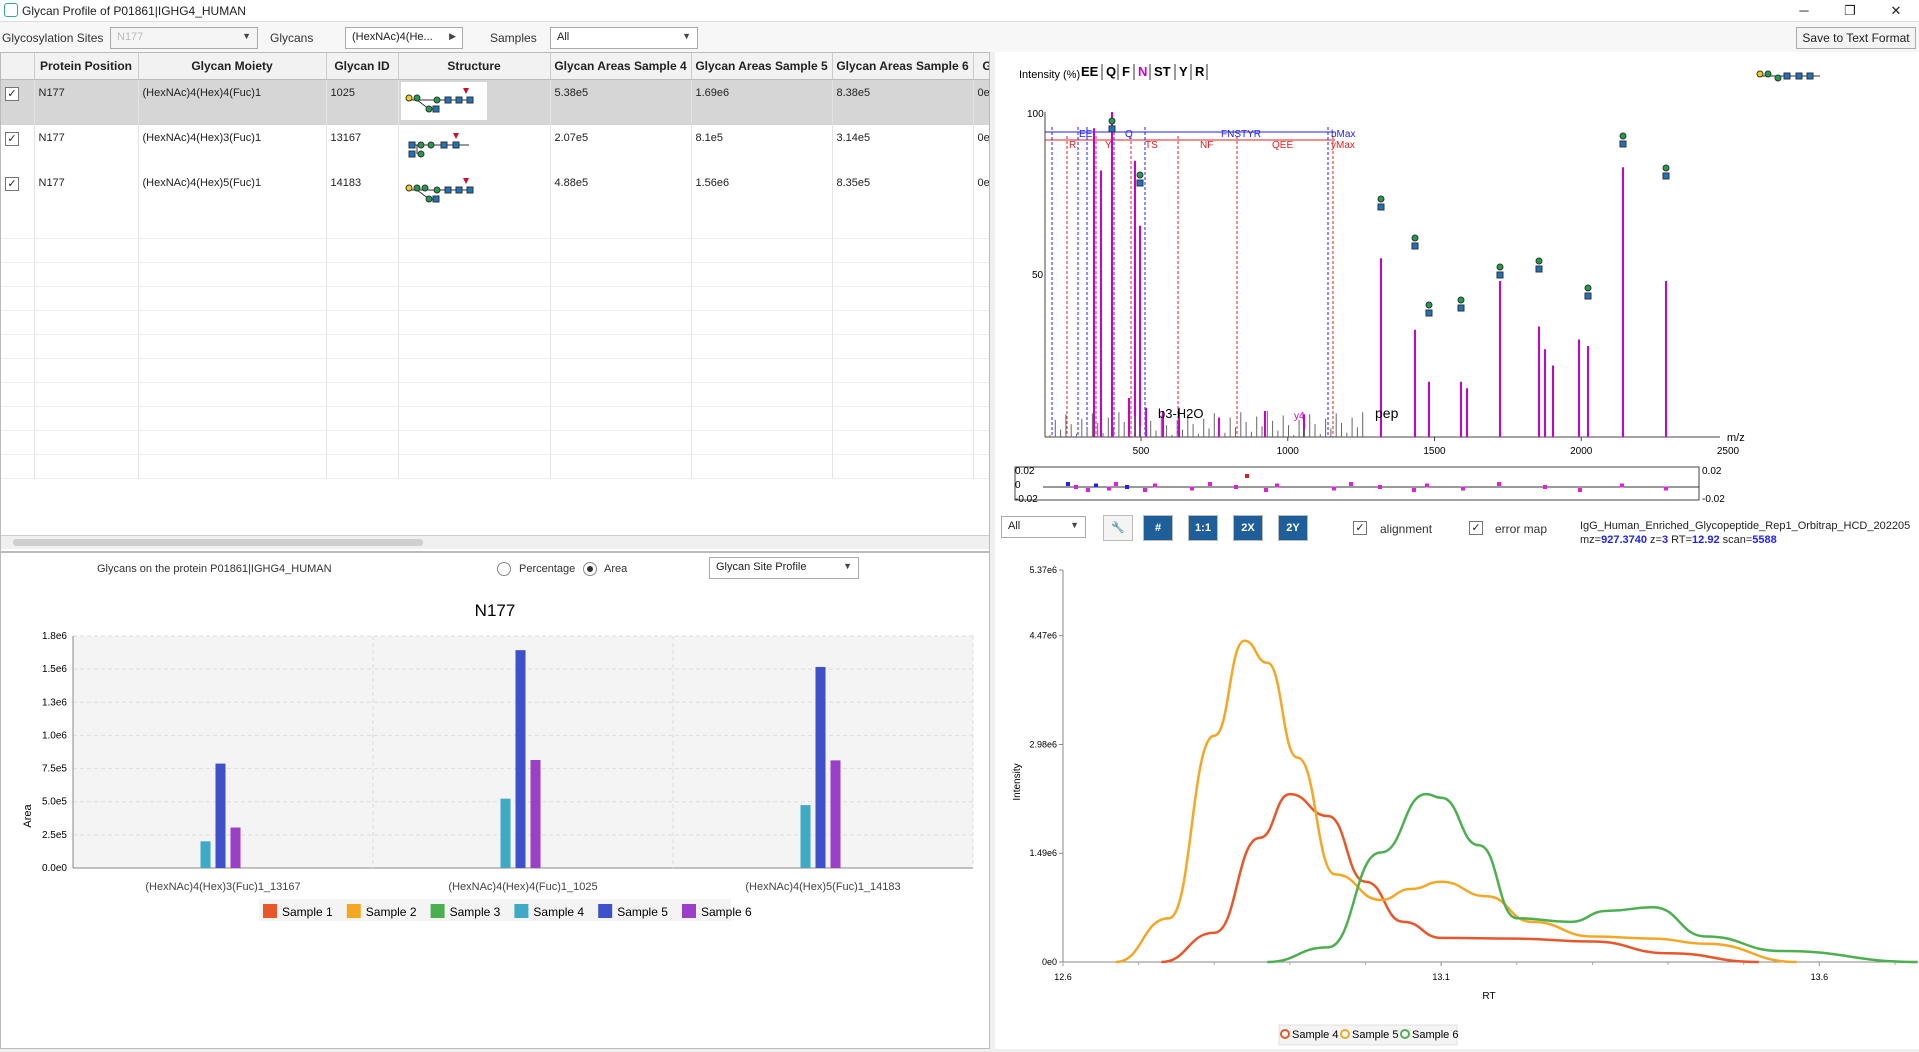 This screenshot has width=1919, height=1052. Describe the element at coordinates (981, 66) in the screenshot. I see `column-header: G` at that location.